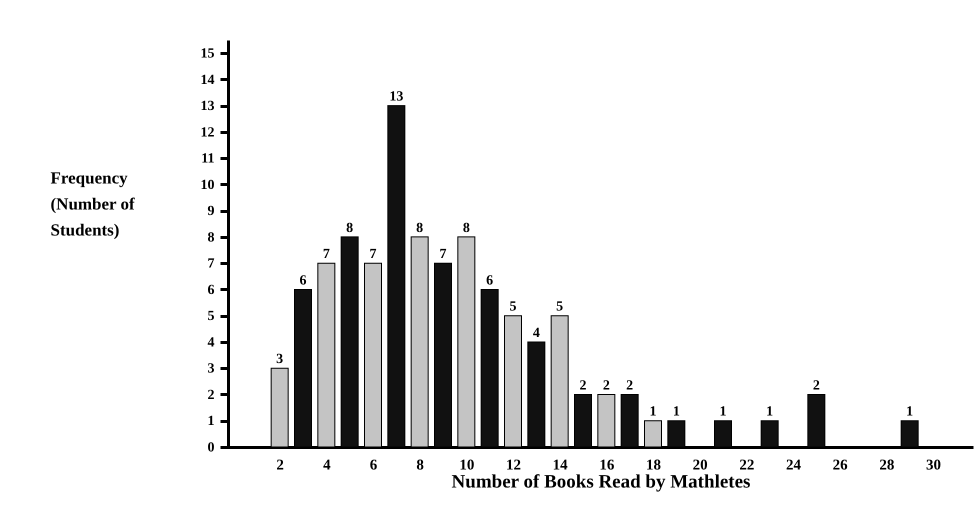 The width and height of the screenshot is (977, 511). Describe the element at coordinates (211, 395) in the screenshot. I see `y-tick-label: 2` at that location.